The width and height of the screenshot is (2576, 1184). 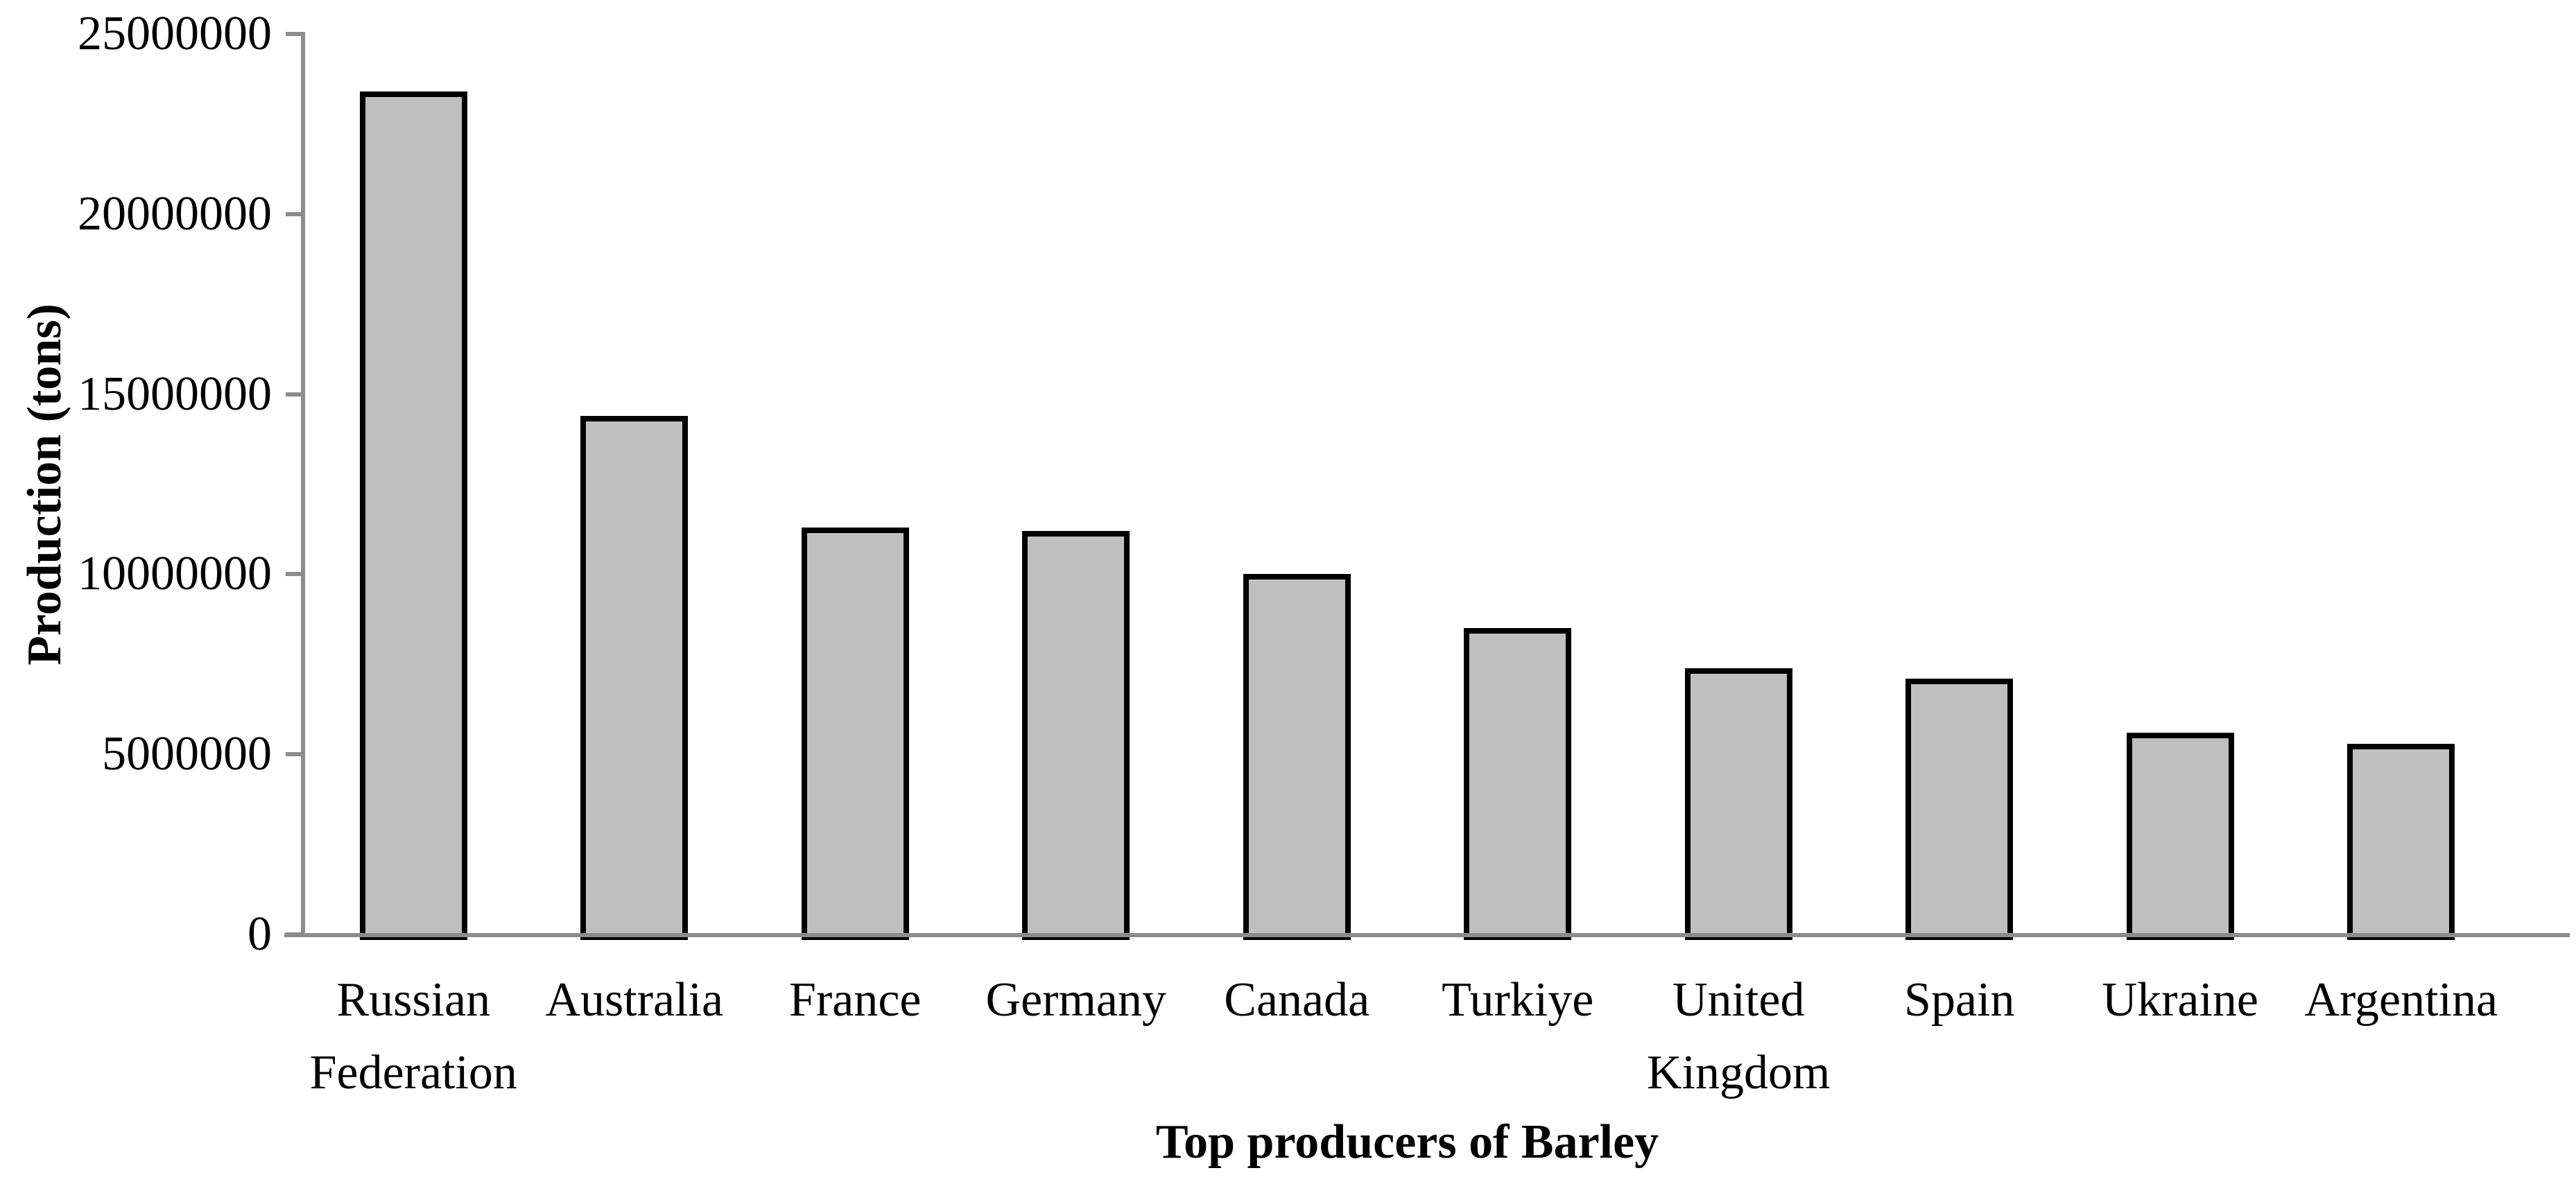 I want to click on y-axis-title-container: Production (tons), so click(x=45, y=484).